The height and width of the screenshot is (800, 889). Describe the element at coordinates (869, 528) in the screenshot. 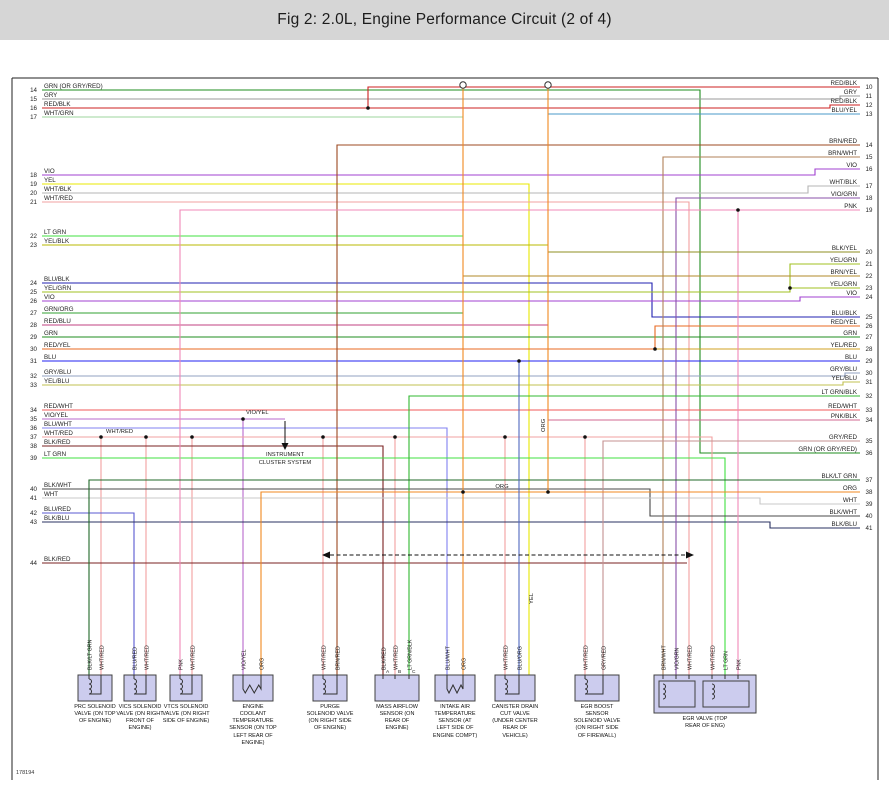

I see `right-pin-number: 41` at that location.